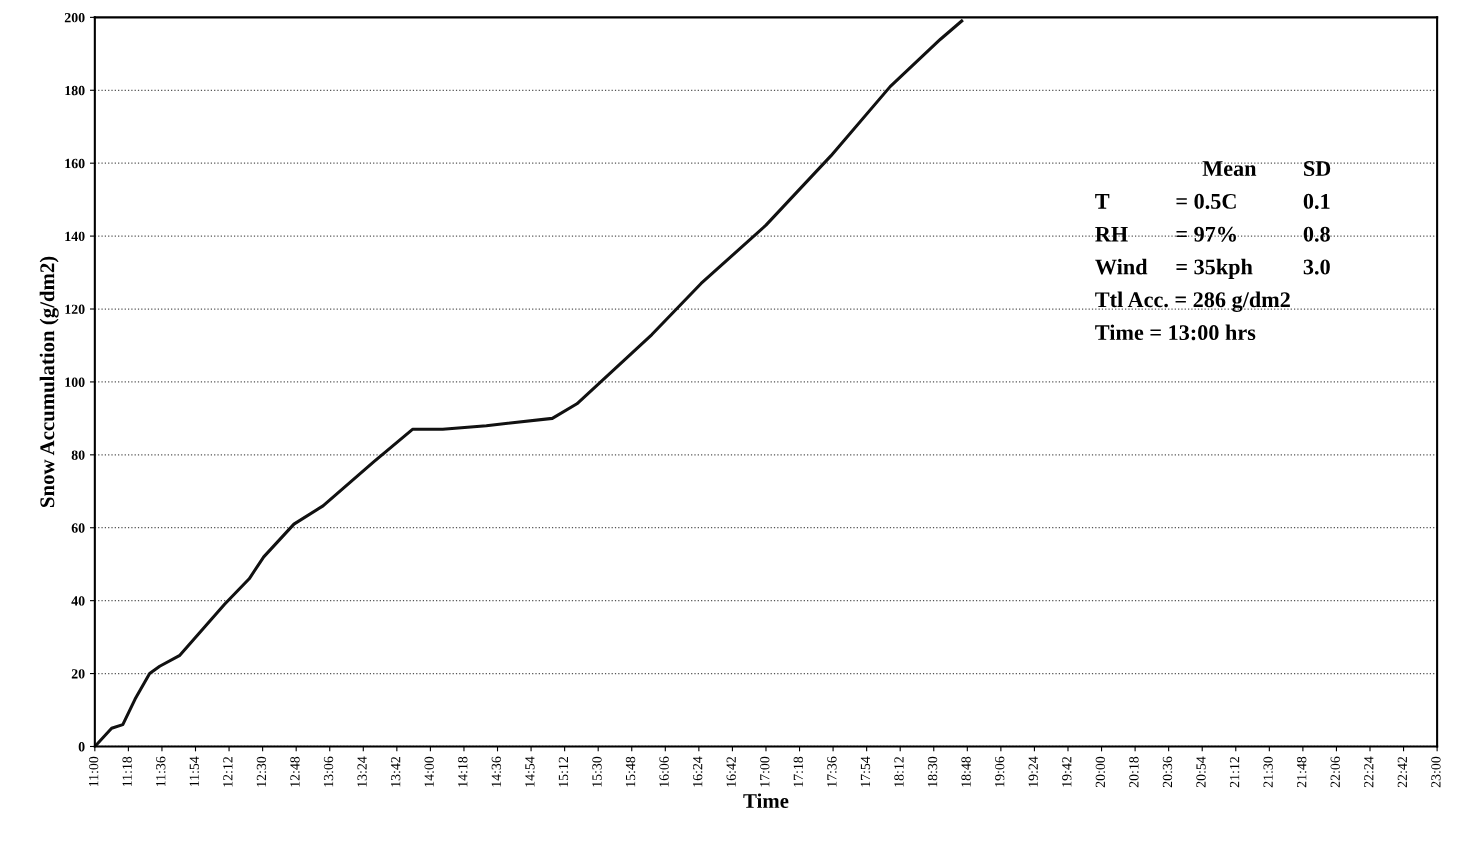 The height and width of the screenshot is (868, 1459). I want to click on x-tick-label: 17:00, so click(765, 771).